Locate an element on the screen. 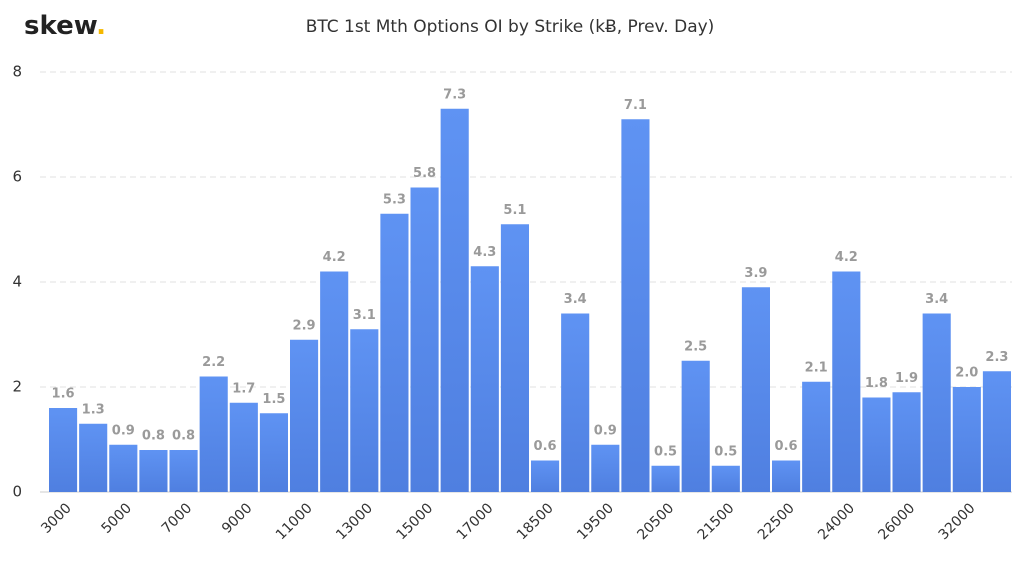  value-label: 1.6 is located at coordinates (63, 394).